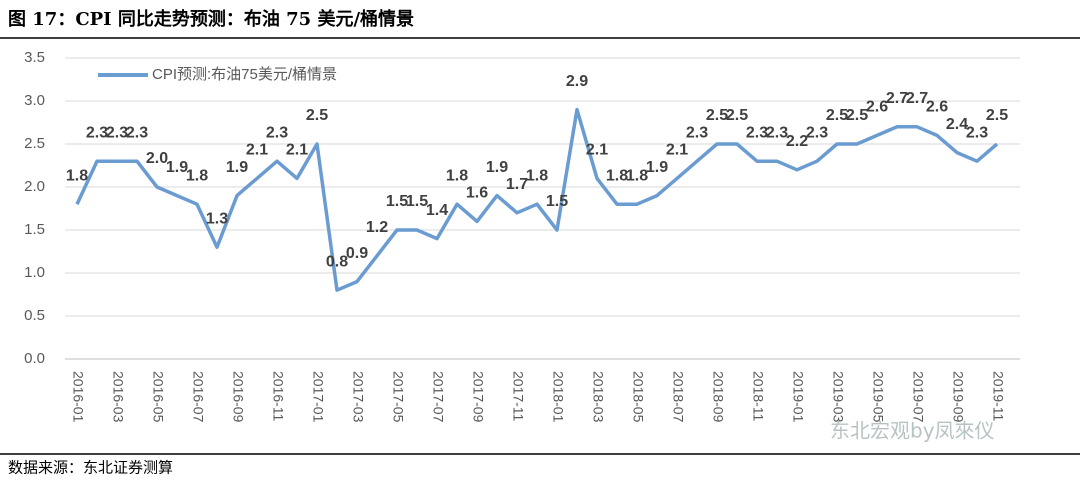 The width and height of the screenshot is (1080, 484). What do you see at coordinates (238, 397) in the screenshot?
I see `x-tick-label: 2016-09` at bounding box center [238, 397].